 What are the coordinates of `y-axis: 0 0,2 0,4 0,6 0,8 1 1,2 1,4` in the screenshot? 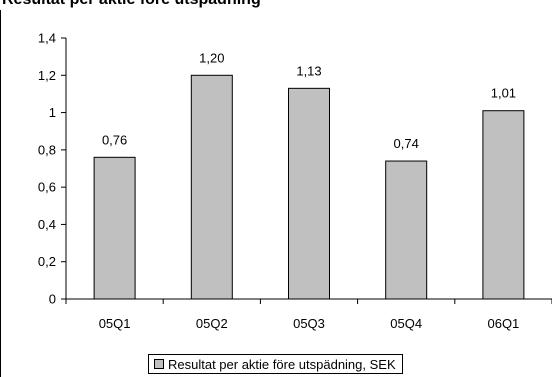 It's located at (52, 169).